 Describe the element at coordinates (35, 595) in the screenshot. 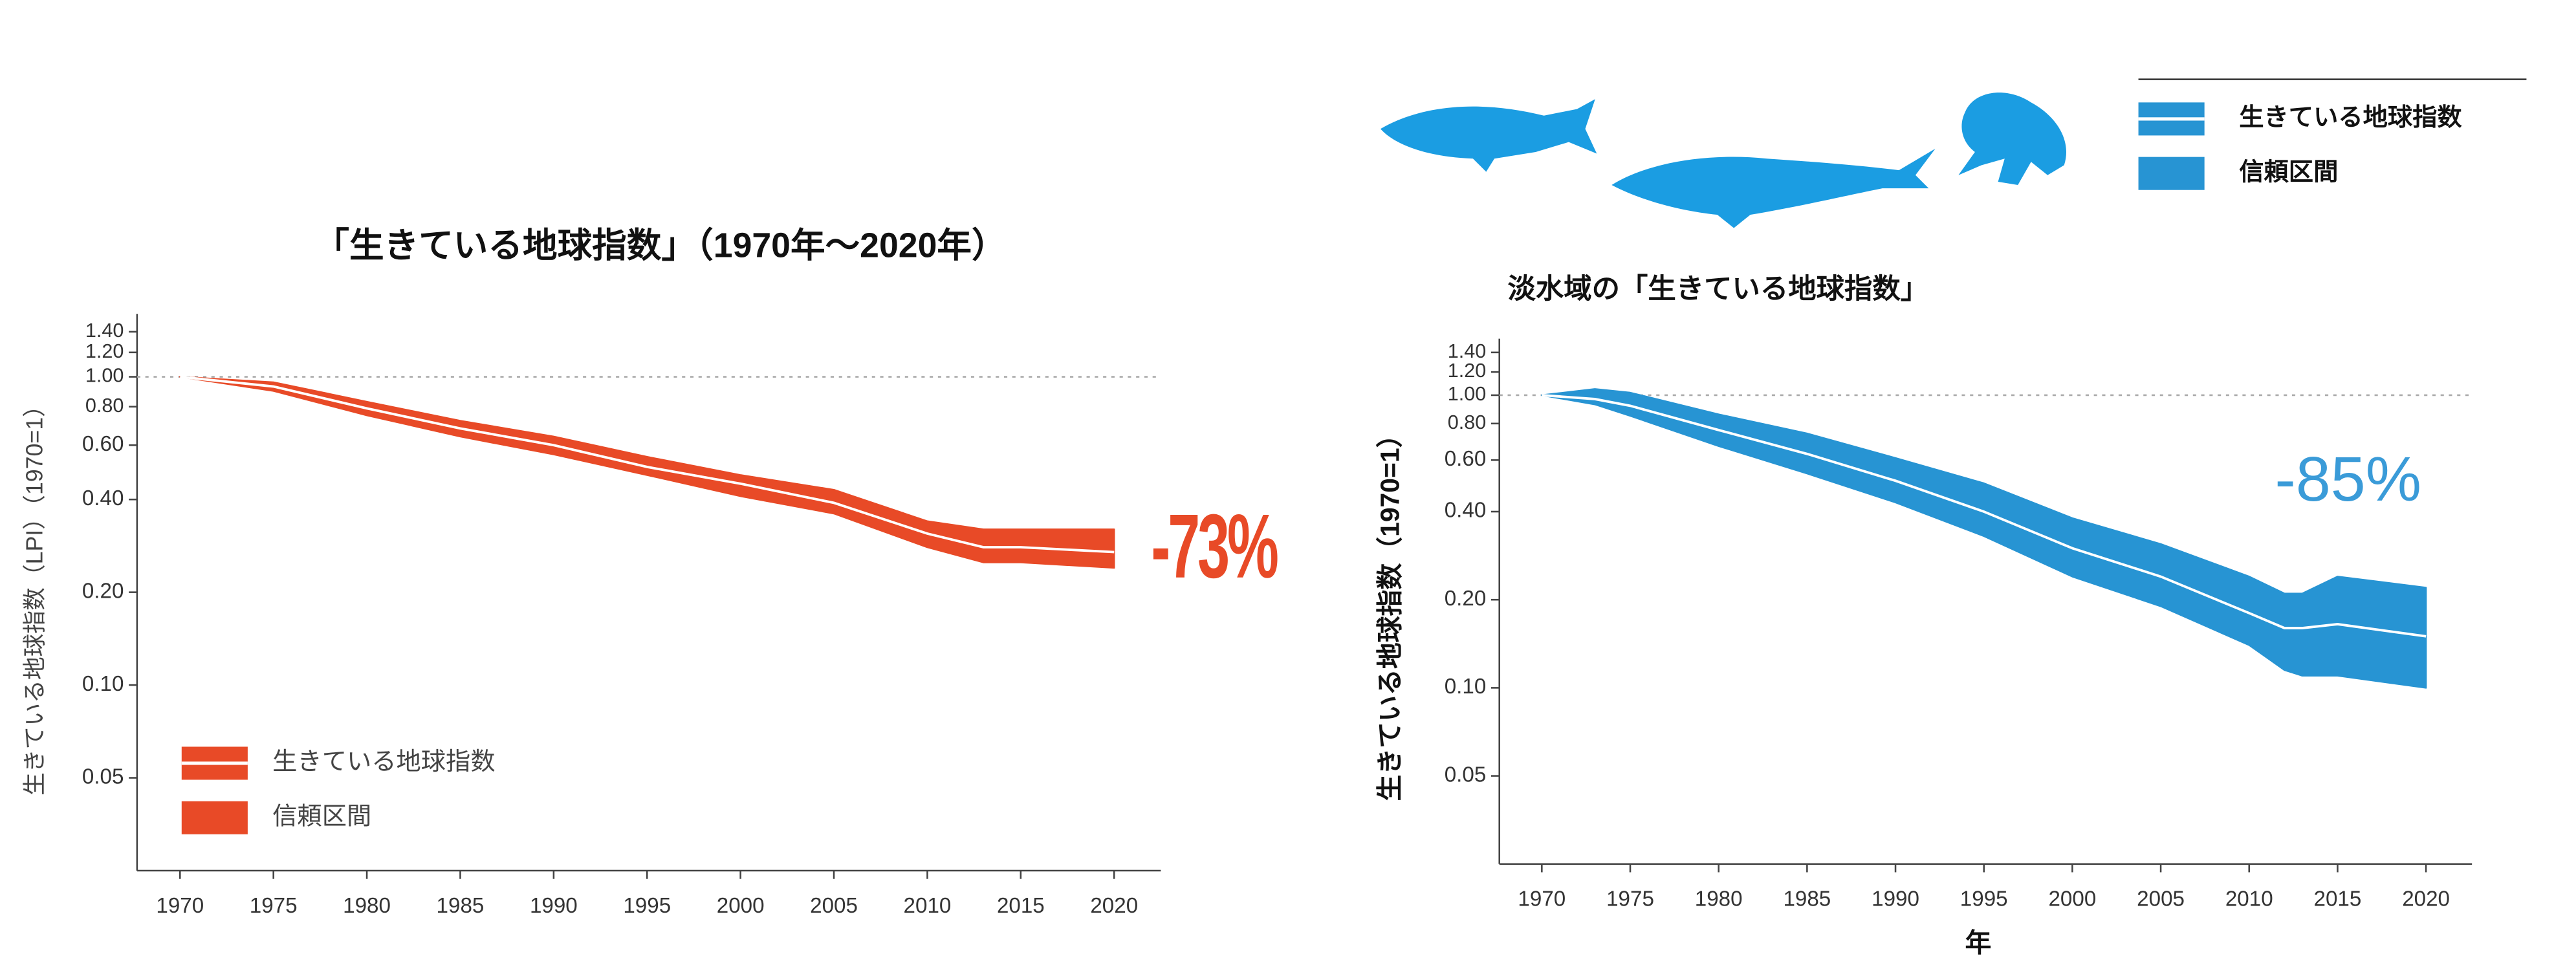

I see `y-axis-title: 生きている地球指数（LPI）（1970=1）` at that location.